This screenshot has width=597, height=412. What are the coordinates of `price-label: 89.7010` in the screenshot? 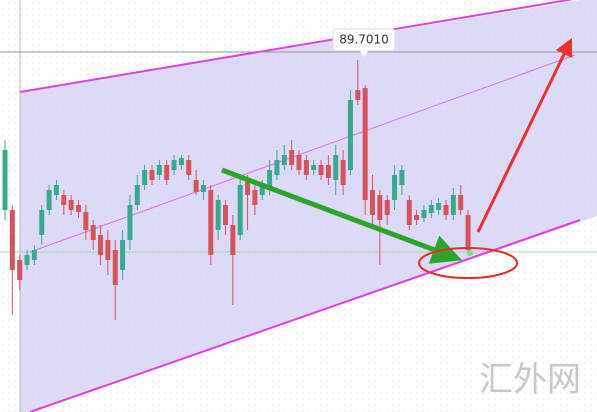 It's located at (364, 40).